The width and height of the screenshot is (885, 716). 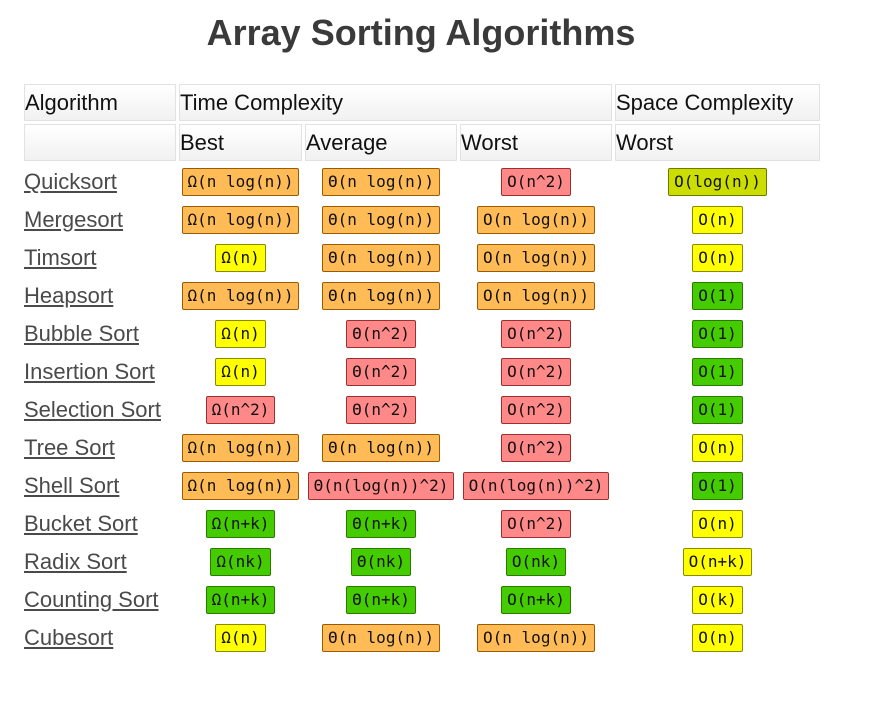 I want to click on algorithm-cell: Bucket Sort, so click(x=100, y=523).